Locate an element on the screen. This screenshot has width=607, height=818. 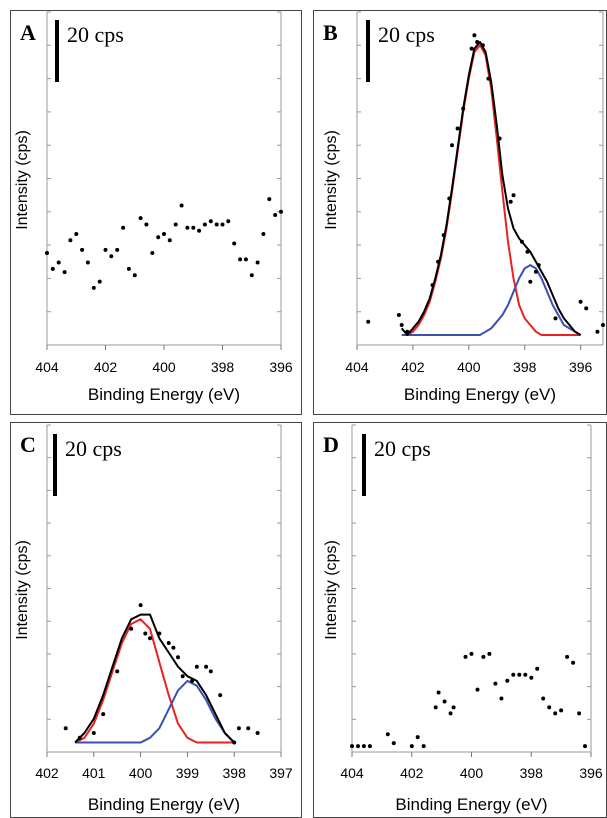
x-tick-label: 399 is located at coordinates (188, 773).